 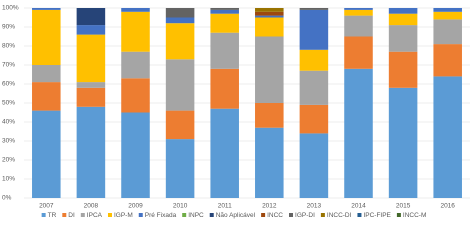 What do you see at coordinates (8, 179) in the screenshot?
I see `y-tick-label: 10%` at bounding box center [8, 179].